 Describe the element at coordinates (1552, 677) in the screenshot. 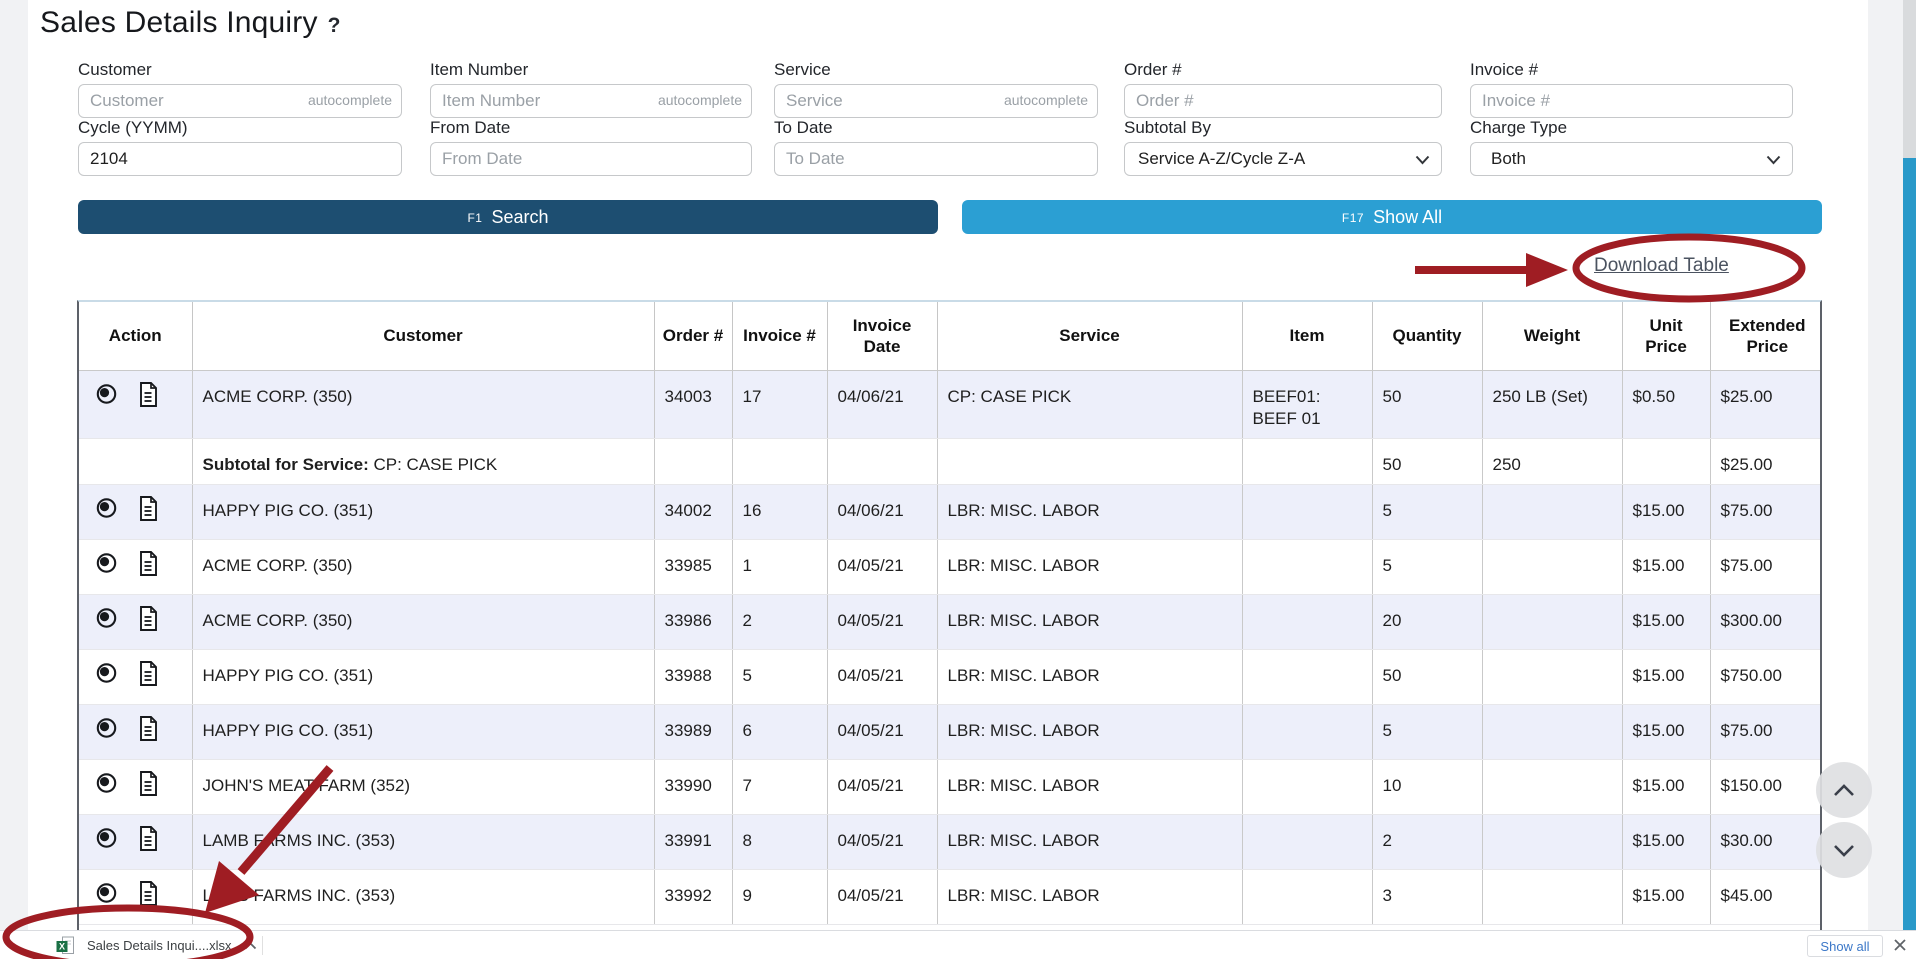

I see `weight-cell` at that location.